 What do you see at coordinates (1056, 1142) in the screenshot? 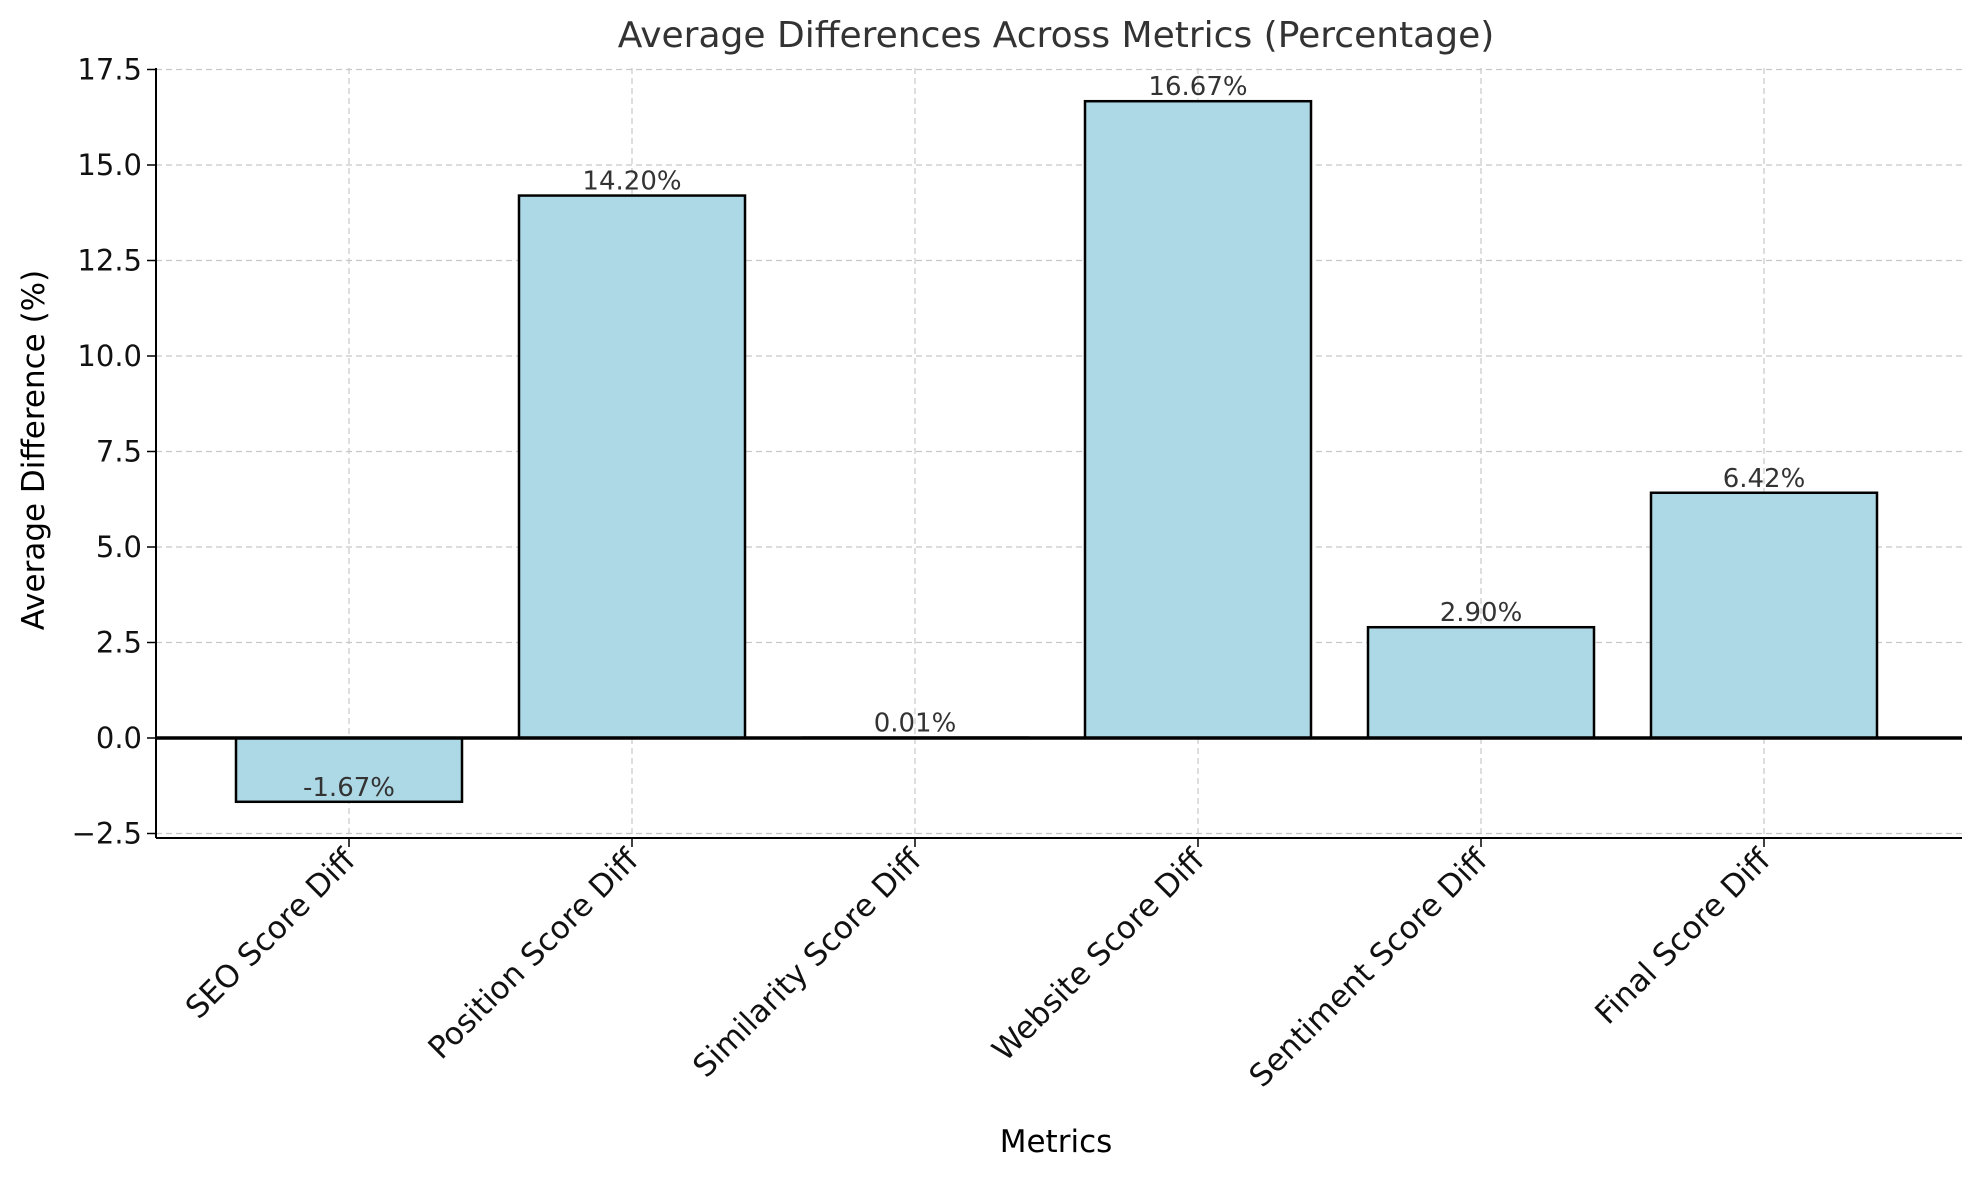
I see `x-axis-label: Metrics` at bounding box center [1056, 1142].